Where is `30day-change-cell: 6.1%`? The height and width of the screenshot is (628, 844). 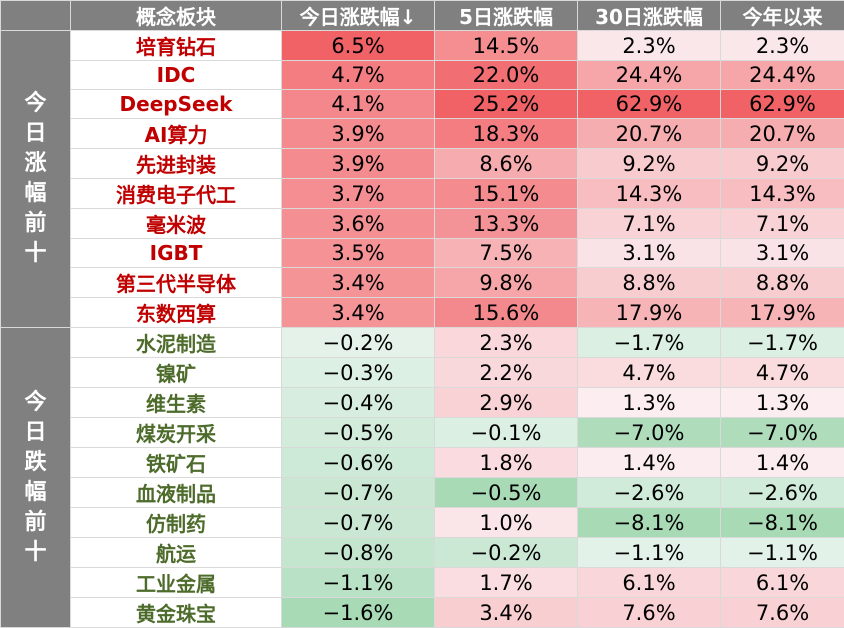
30day-change-cell: 6.1% is located at coordinates (649, 583).